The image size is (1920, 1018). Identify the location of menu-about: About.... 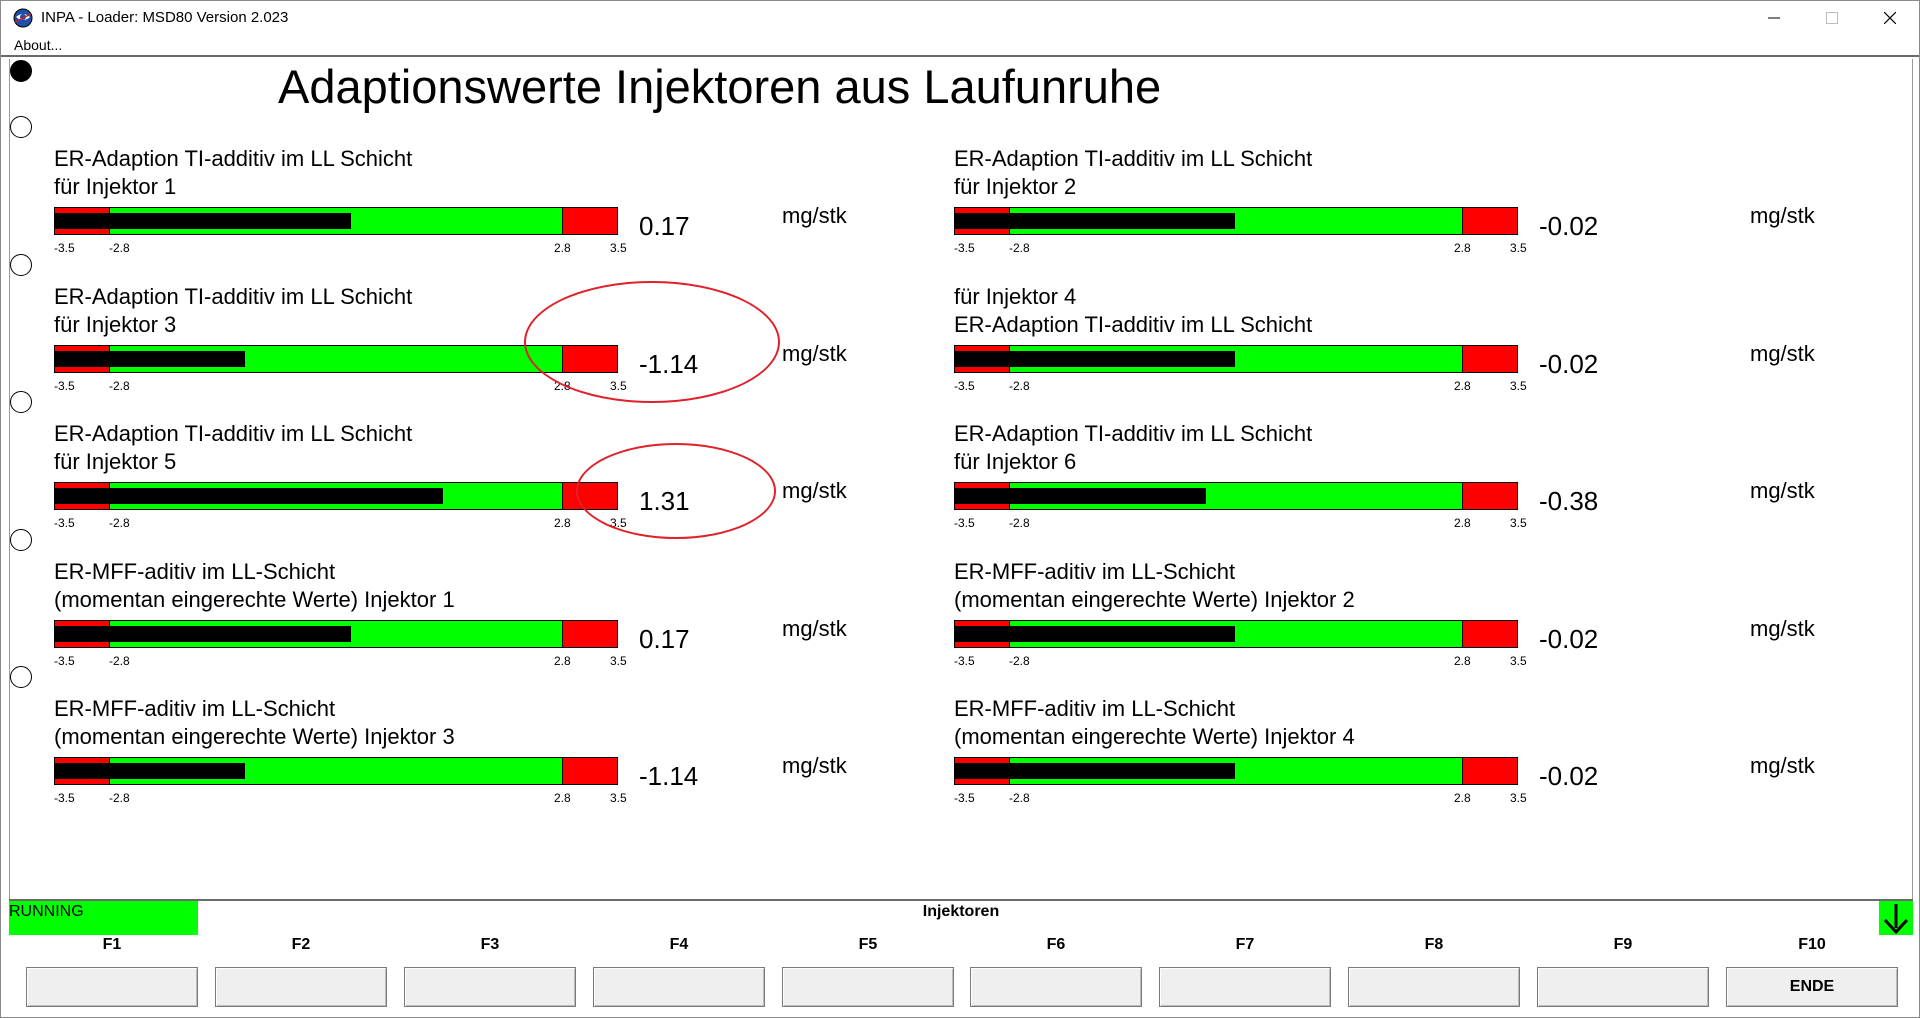
(38, 45).